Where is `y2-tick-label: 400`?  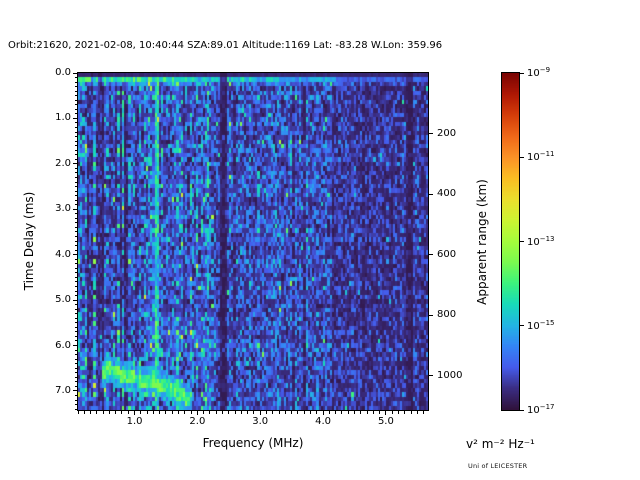 y2-tick-label: 400 is located at coordinates (447, 194).